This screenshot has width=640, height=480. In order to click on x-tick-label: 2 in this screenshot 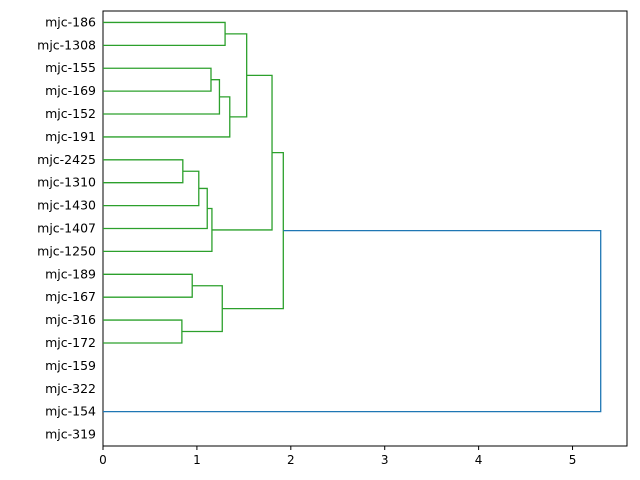, I will do `click(291, 460)`.